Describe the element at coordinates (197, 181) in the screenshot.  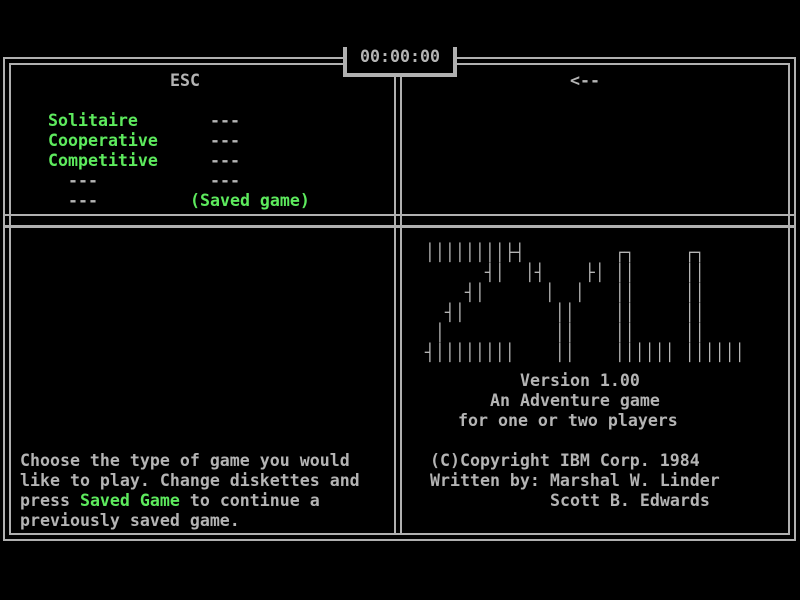
I see `menu-item-empty: --- ---` at that location.